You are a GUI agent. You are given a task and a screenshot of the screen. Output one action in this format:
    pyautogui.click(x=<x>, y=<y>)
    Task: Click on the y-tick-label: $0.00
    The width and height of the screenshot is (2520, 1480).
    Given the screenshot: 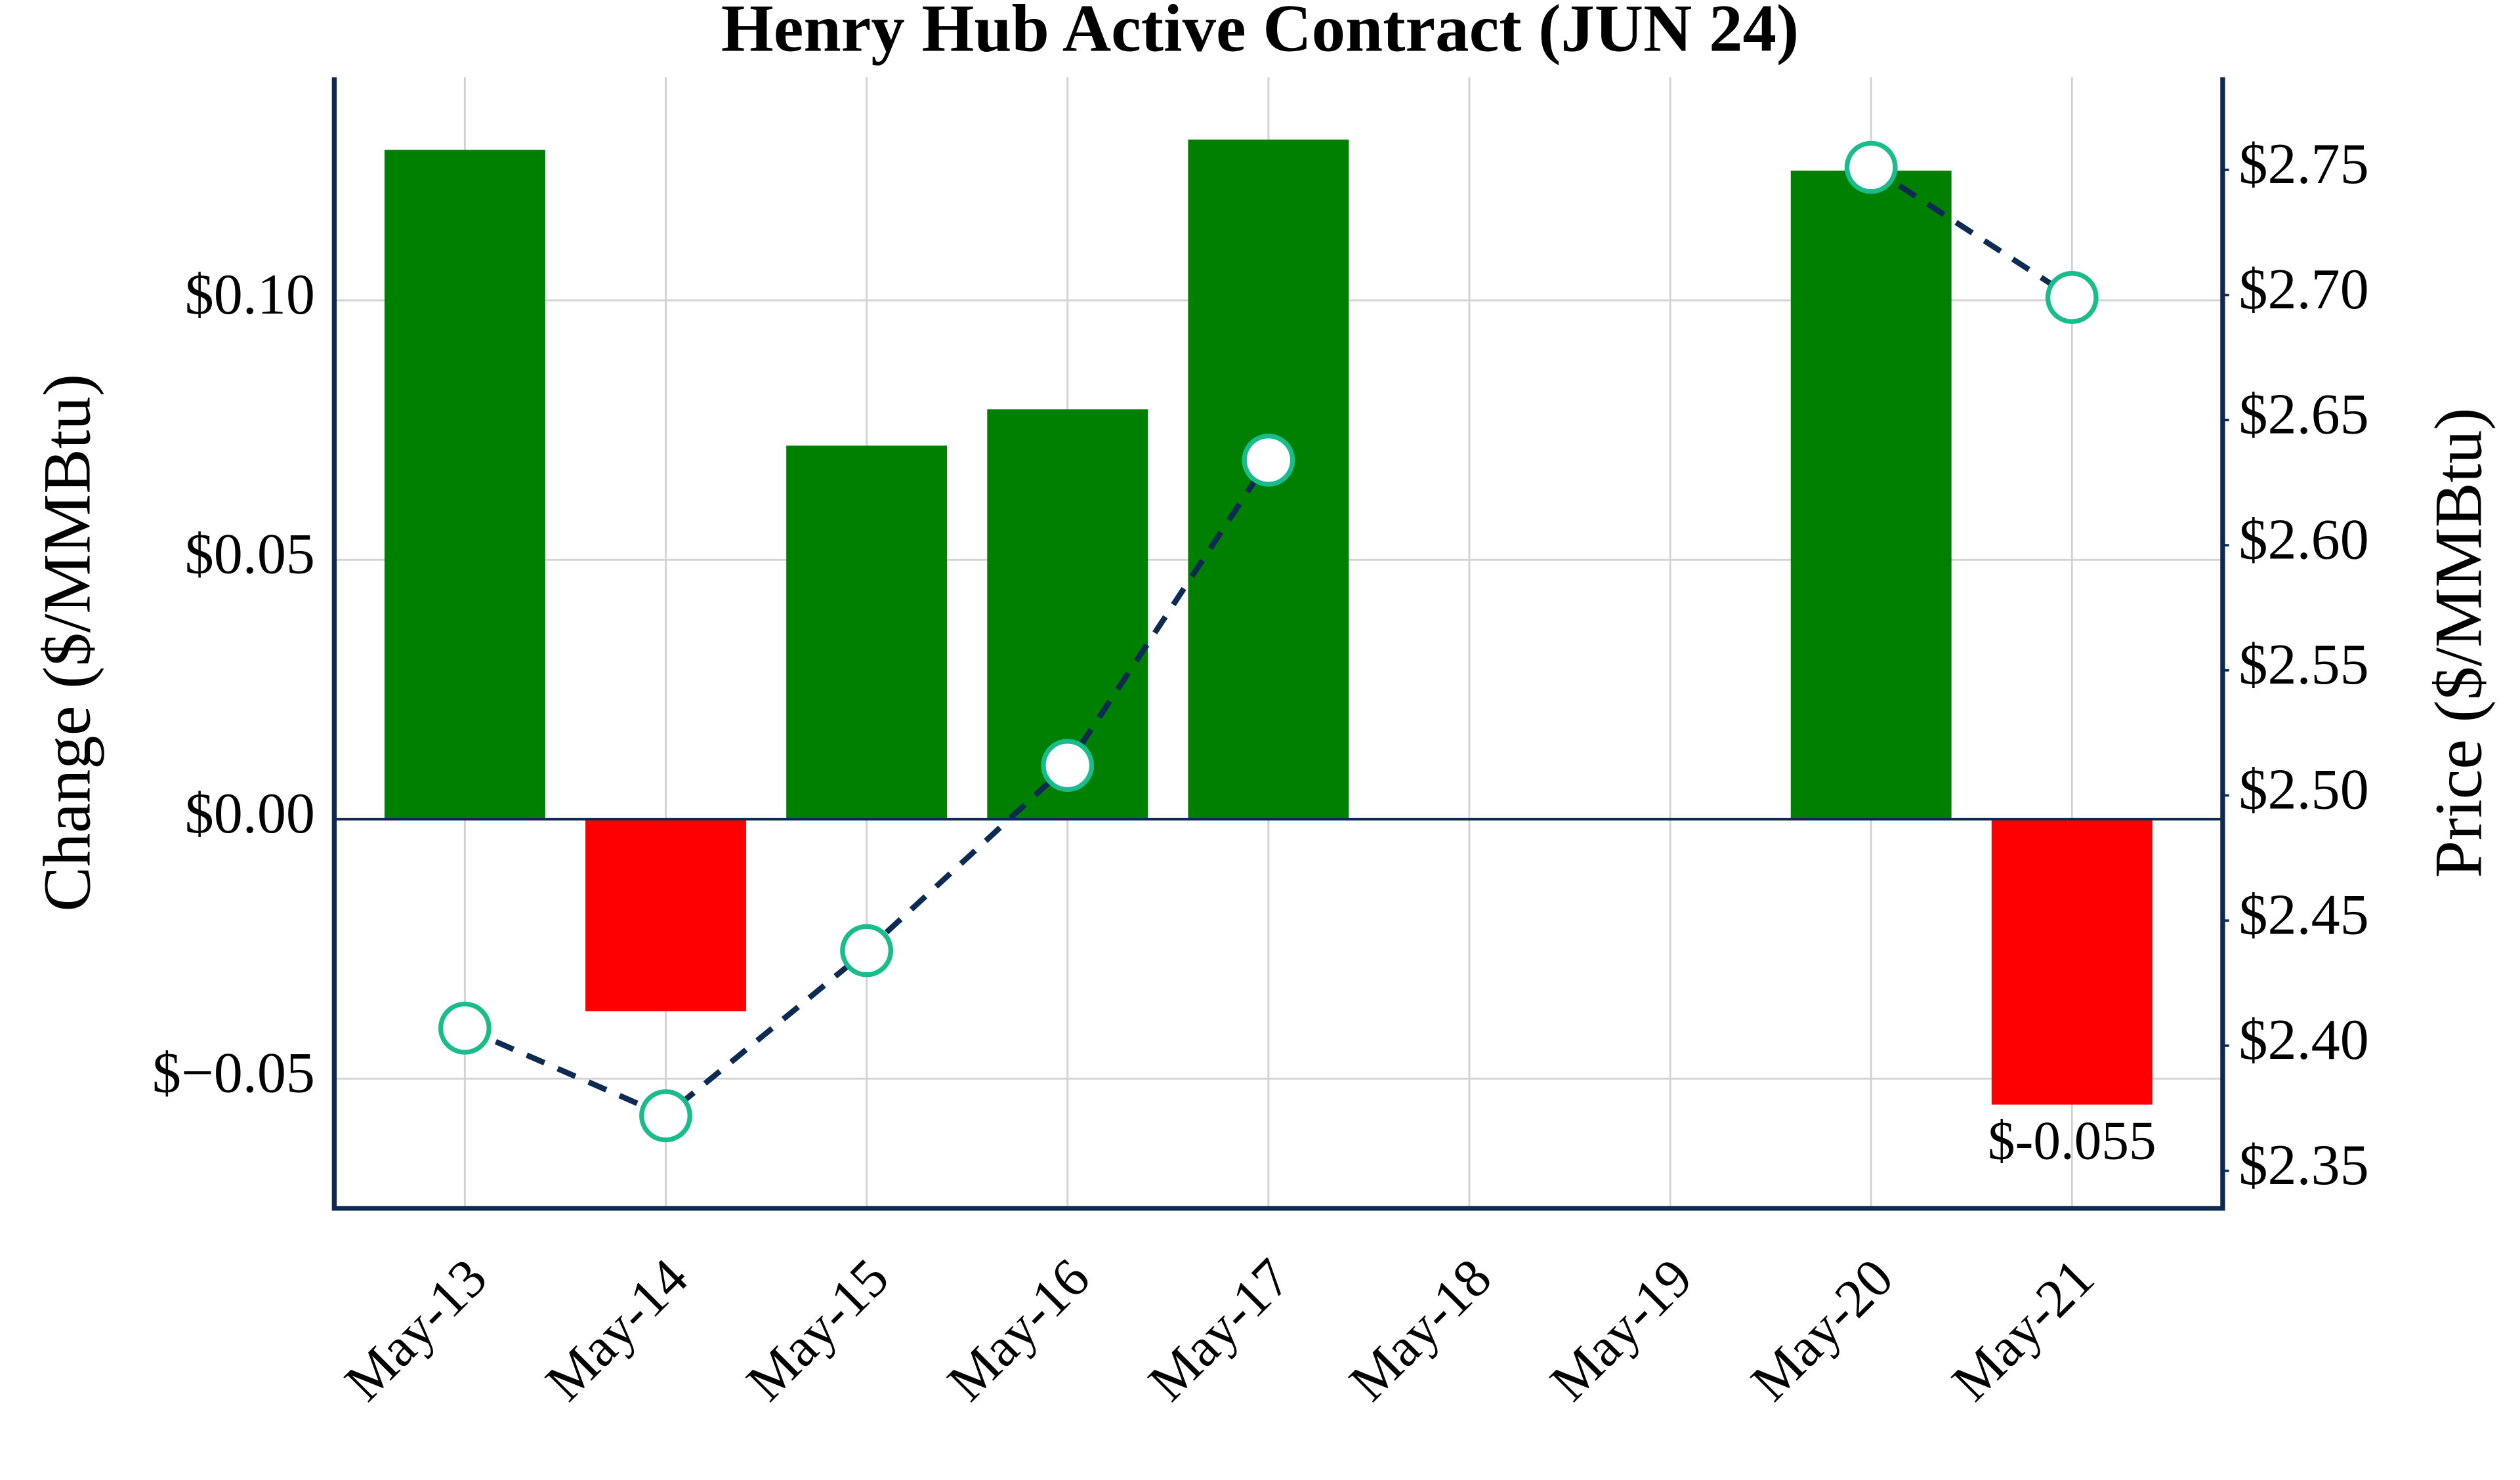 What is the action you would take?
    pyautogui.click(x=250, y=813)
    